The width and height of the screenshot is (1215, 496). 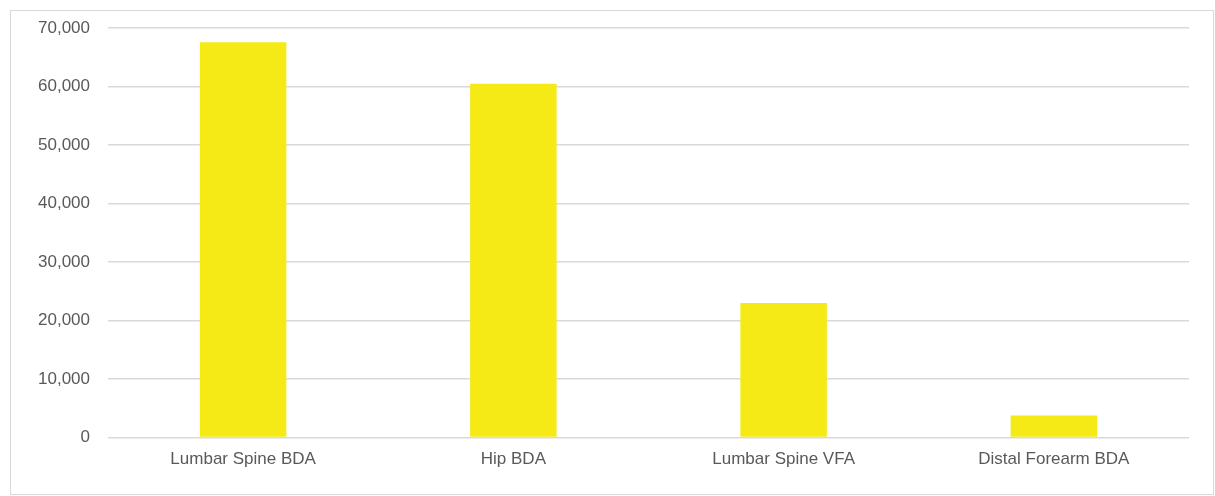 I want to click on y-tick-label: 70,000, so click(x=64, y=27).